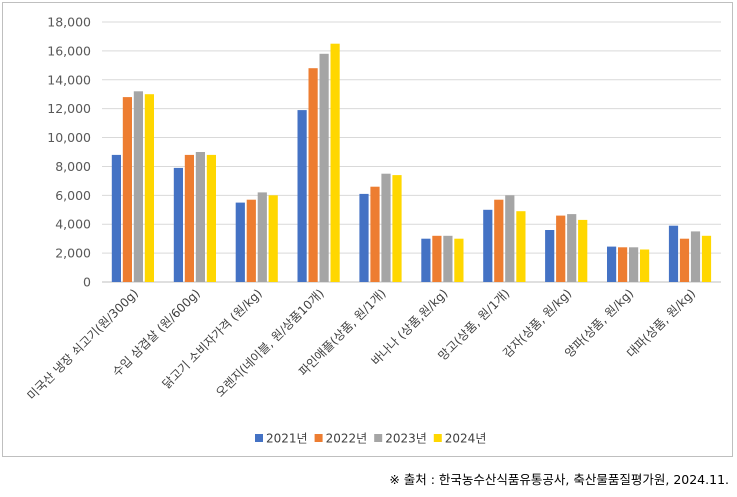 The height and width of the screenshot is (497, 737). Describe the element at coordinates (82, 344) in the screenshot. I see `x-category-label: 미국산 냉장 쇠고기(원/300g)` at that location.